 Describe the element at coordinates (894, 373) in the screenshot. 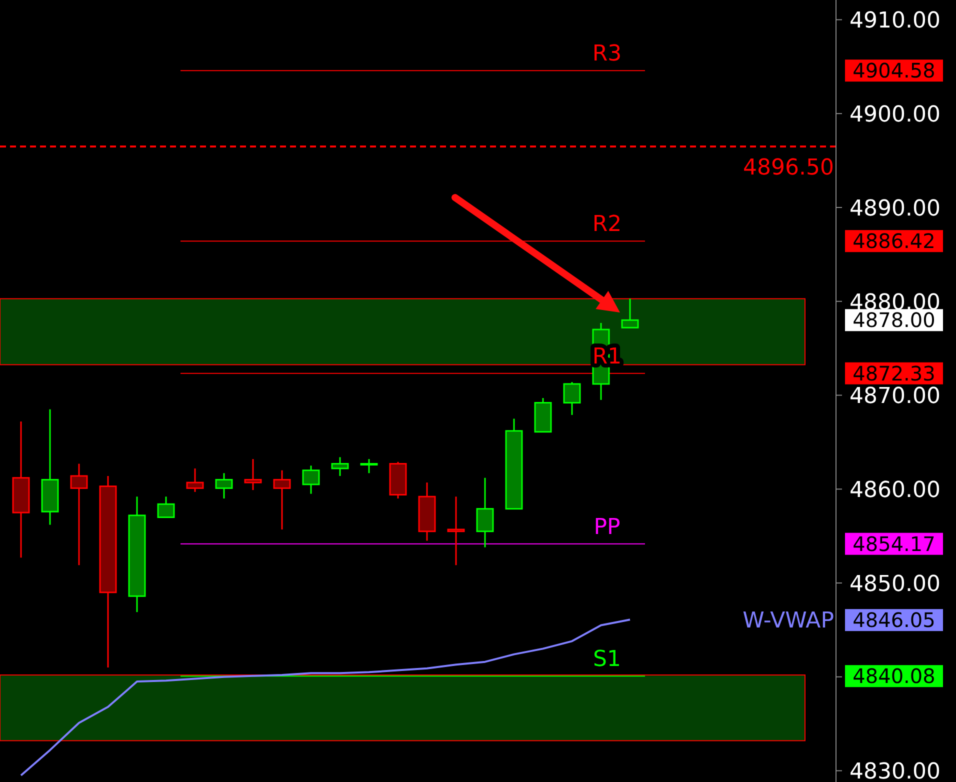

I see `text: 4872.33` at that location.